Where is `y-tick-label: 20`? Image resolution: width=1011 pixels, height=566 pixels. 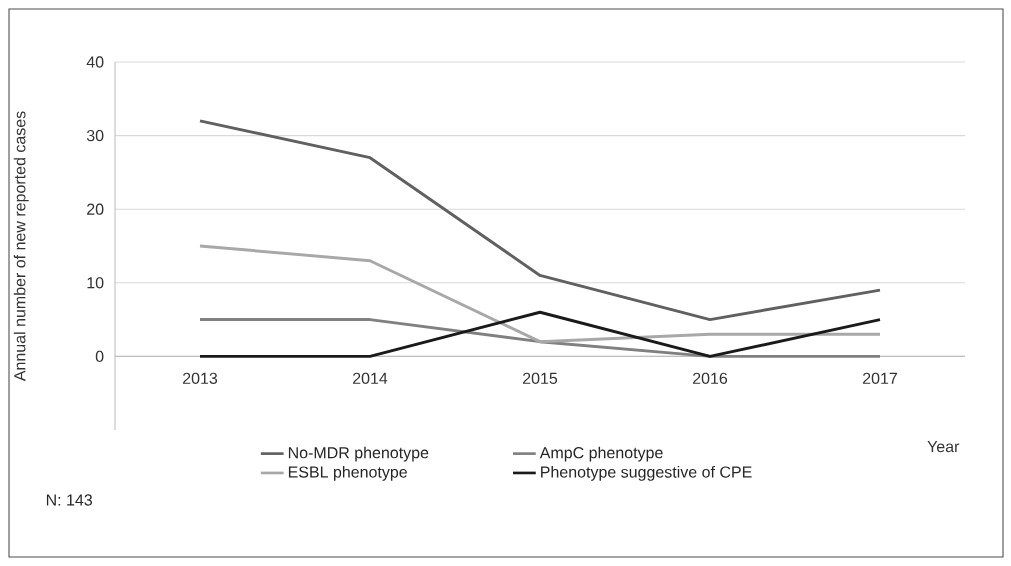 y-tick-label: 20 is located at coordinates (95, 209).